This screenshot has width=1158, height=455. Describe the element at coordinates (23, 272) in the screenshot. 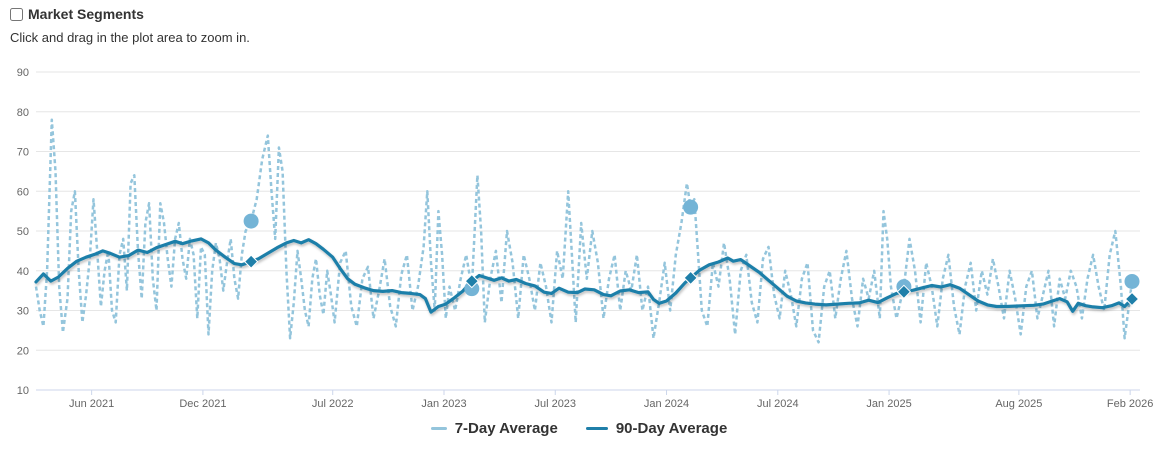

I see `y-tick-label: 40` at that location.